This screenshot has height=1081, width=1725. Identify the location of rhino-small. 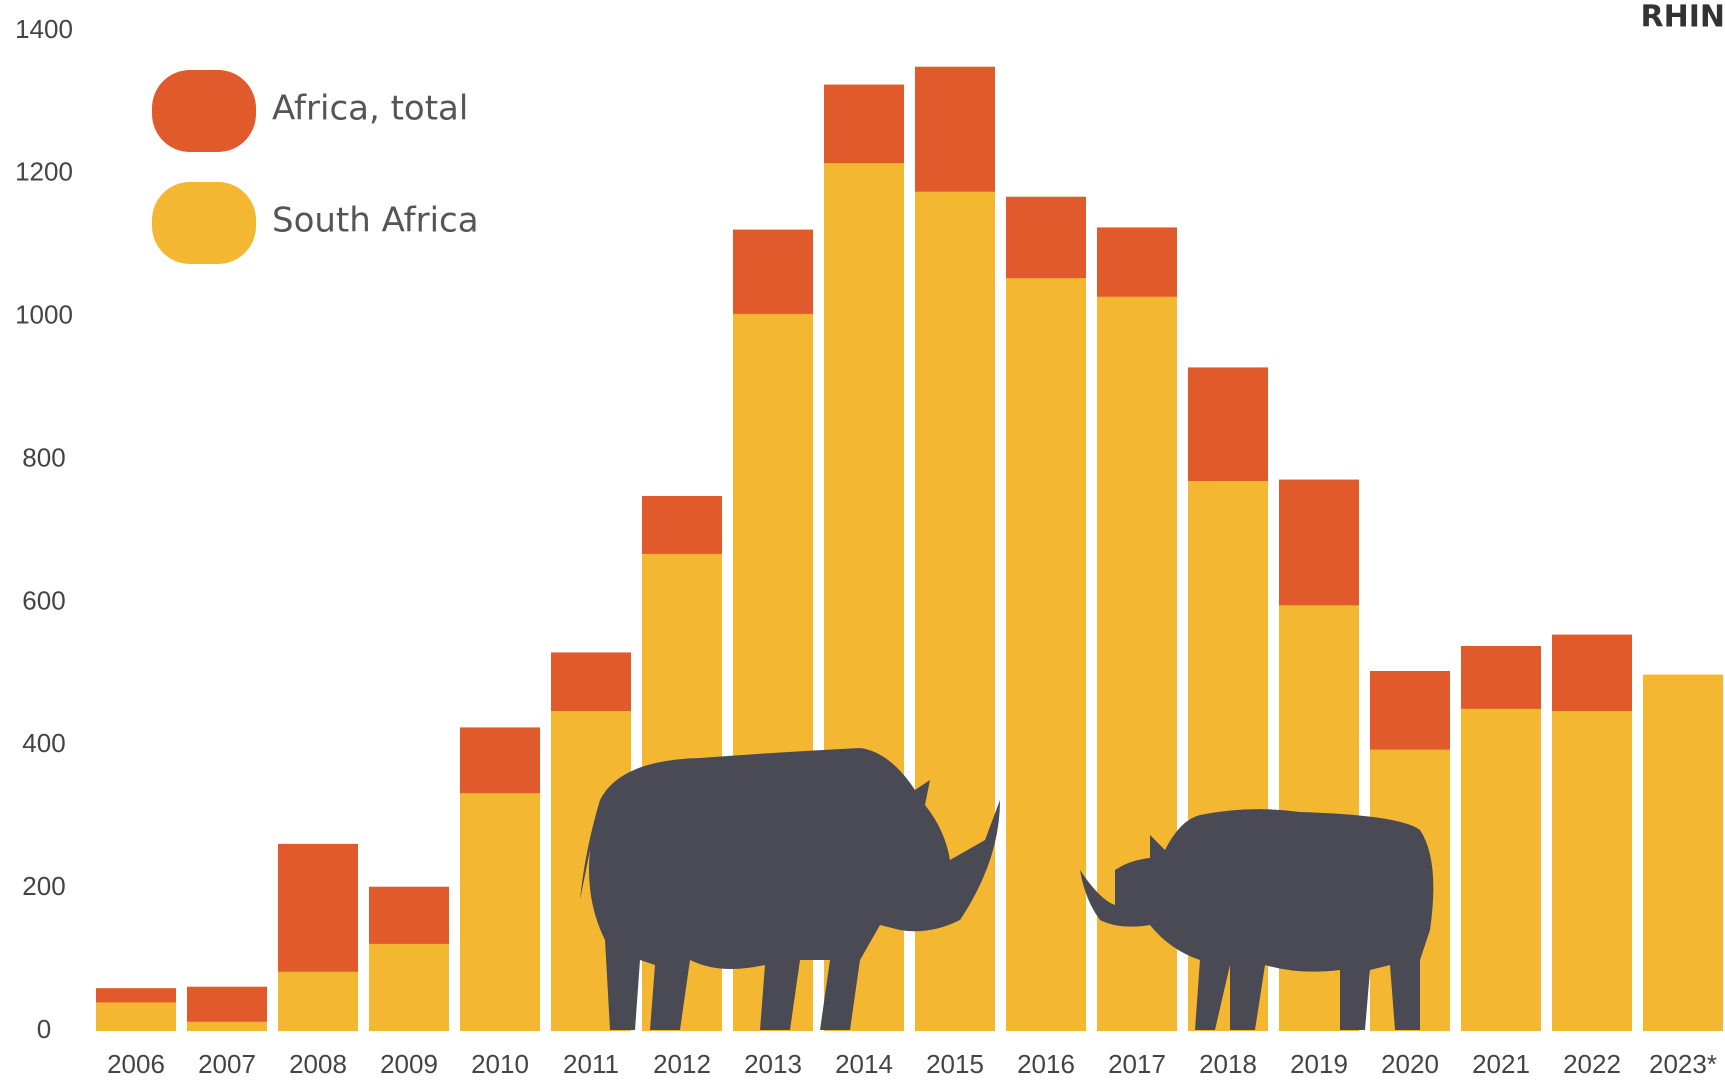
(1257, 919).